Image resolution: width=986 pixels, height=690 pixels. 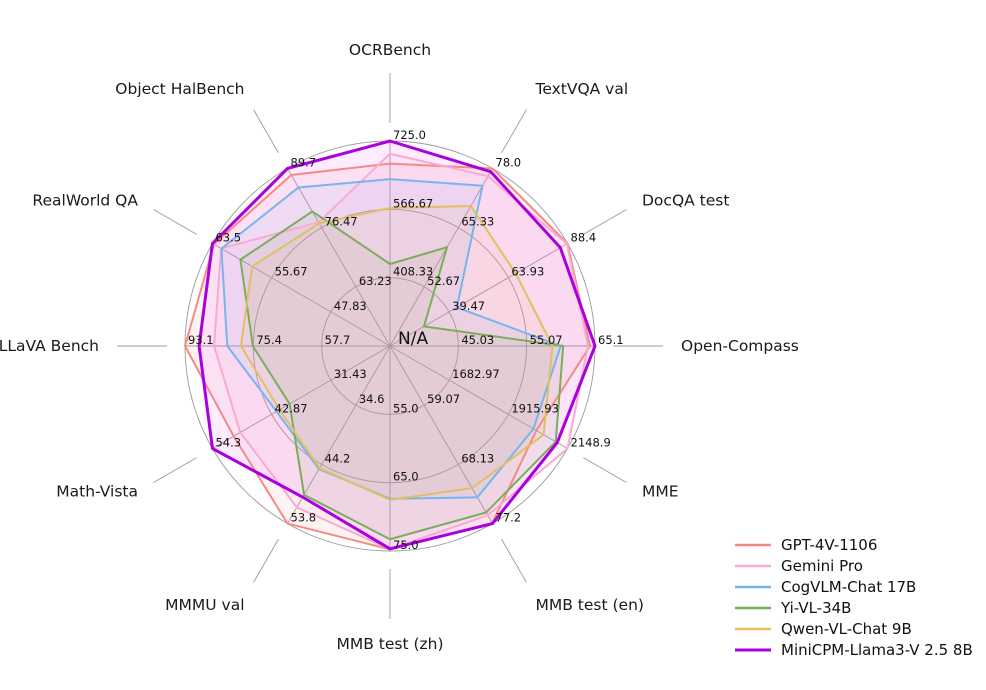 What do you see at coordinates (304, 162) in the screenshot?
I see `axis-tick-value: 89.7` at bounding box center [304, 162].